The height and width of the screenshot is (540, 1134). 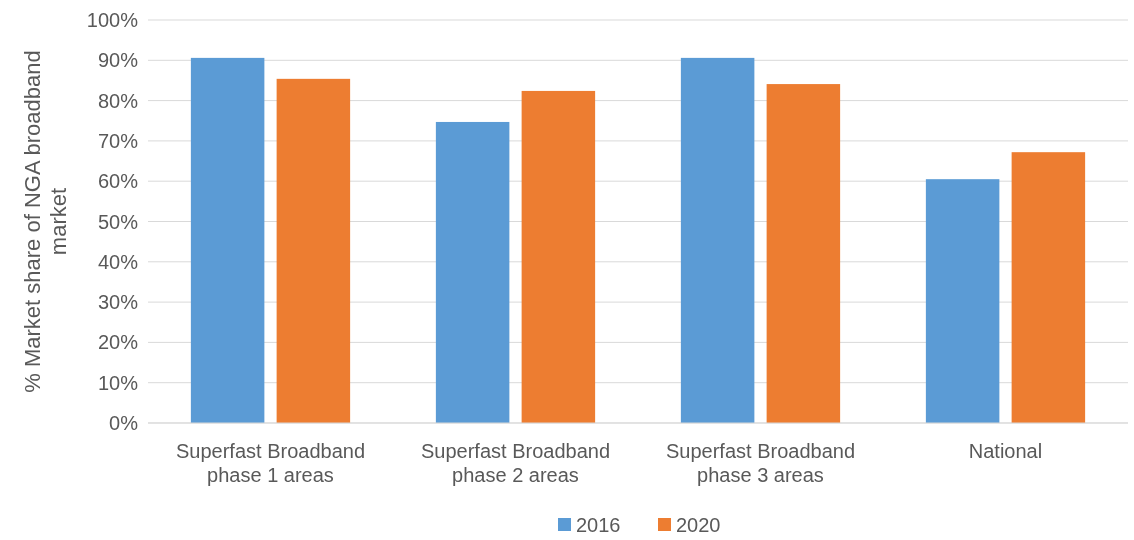 I want to click on y-tick-label: 20%, so click(x=118, y=342).